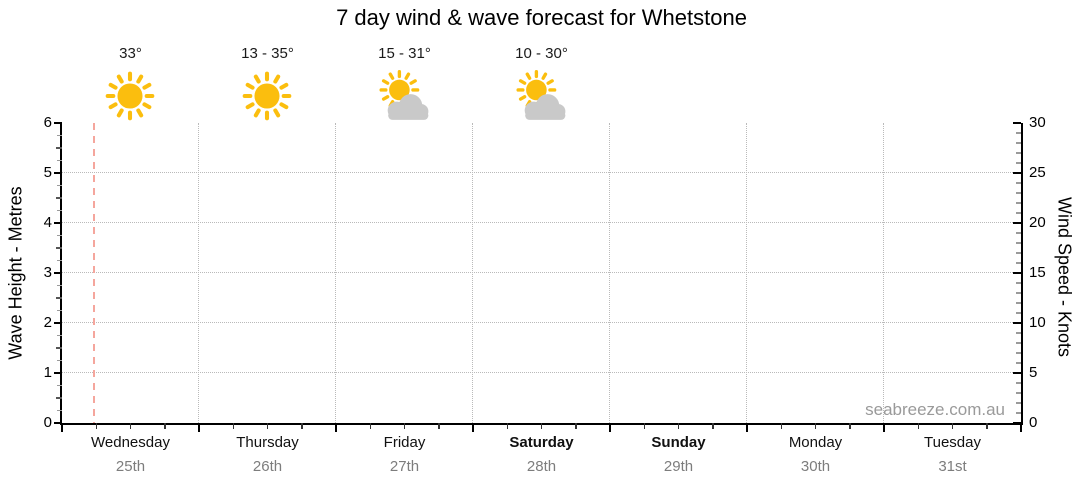  What do you see at coordinates (267, 466) in the screenshot?
I see `date-label: 26th` at bounding box center [267, 466].